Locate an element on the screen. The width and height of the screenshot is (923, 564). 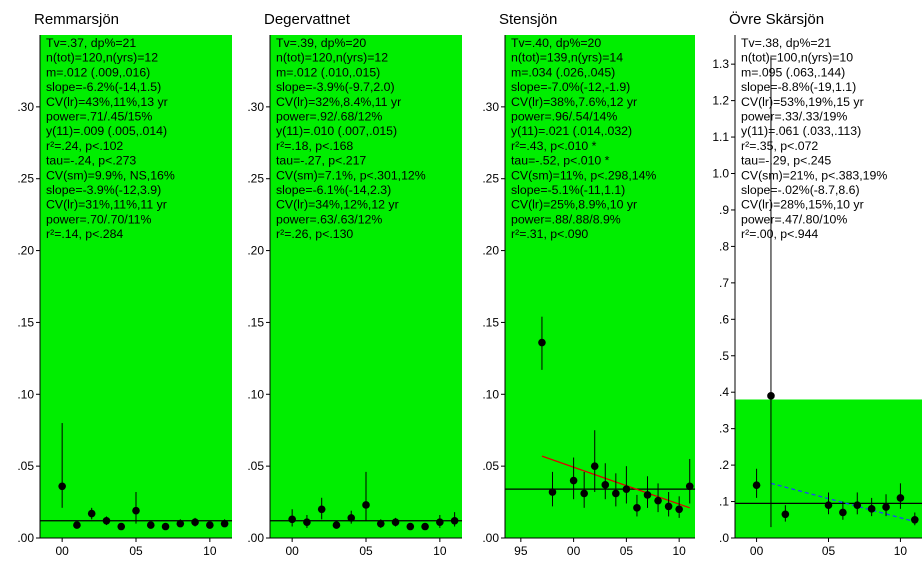
stat-annotation: r²=.14, p<.284 is located at coordinates (84, 234).